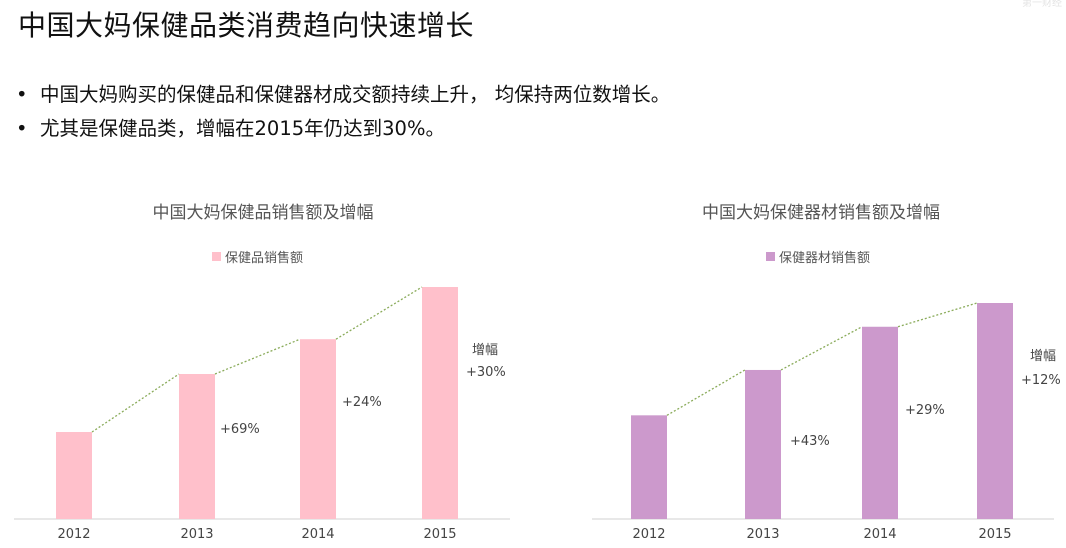  What do you see at coordinates (821, 213) in the screenshot?
I see `chart-title: 中国大妈保健器材销售额及增幅` at bounding box center [821, 213].